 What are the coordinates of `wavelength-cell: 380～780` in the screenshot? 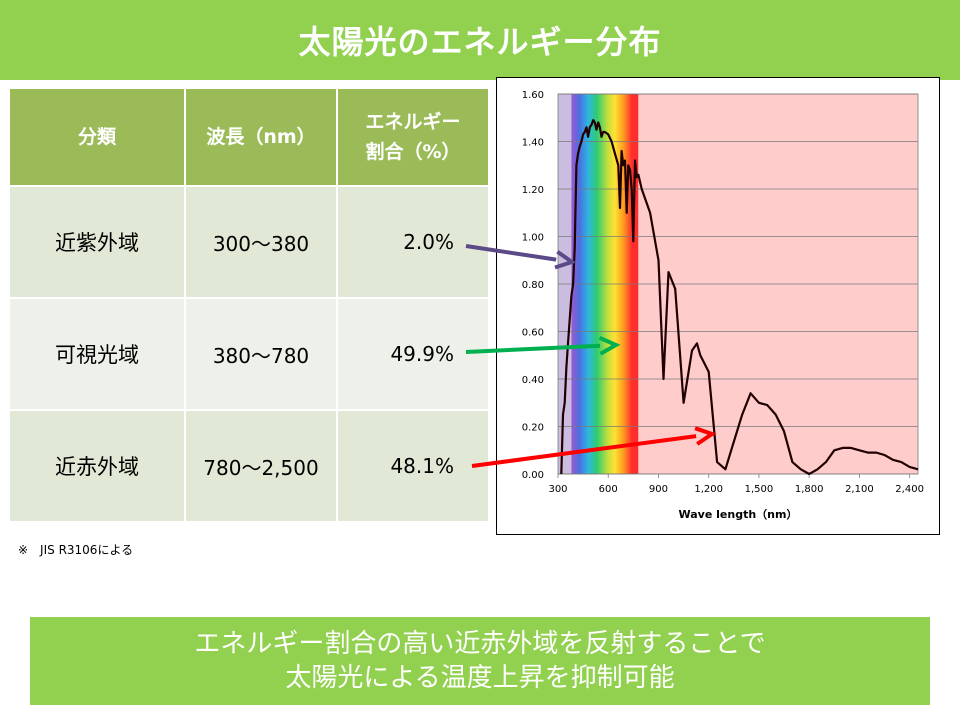 It's located at (261, 354).